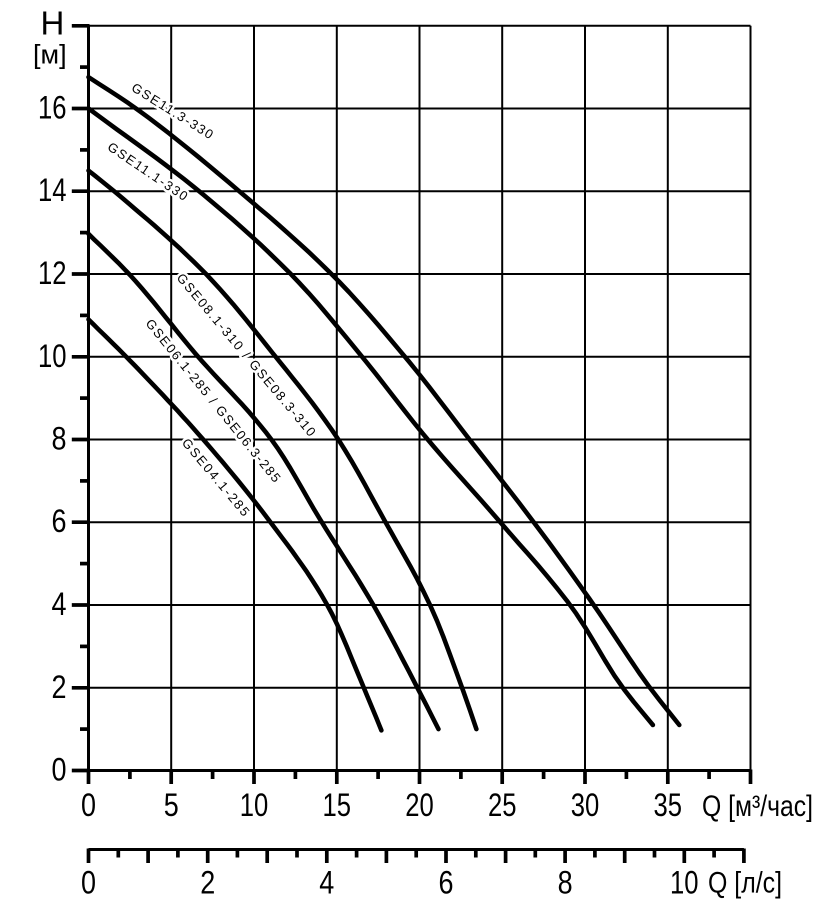 The width and height of the screenshot is (832, 915). What do you see at coordinates (53, 23) in the screenshot?
I see `svg-text: H` at bounding box center [53, 23].